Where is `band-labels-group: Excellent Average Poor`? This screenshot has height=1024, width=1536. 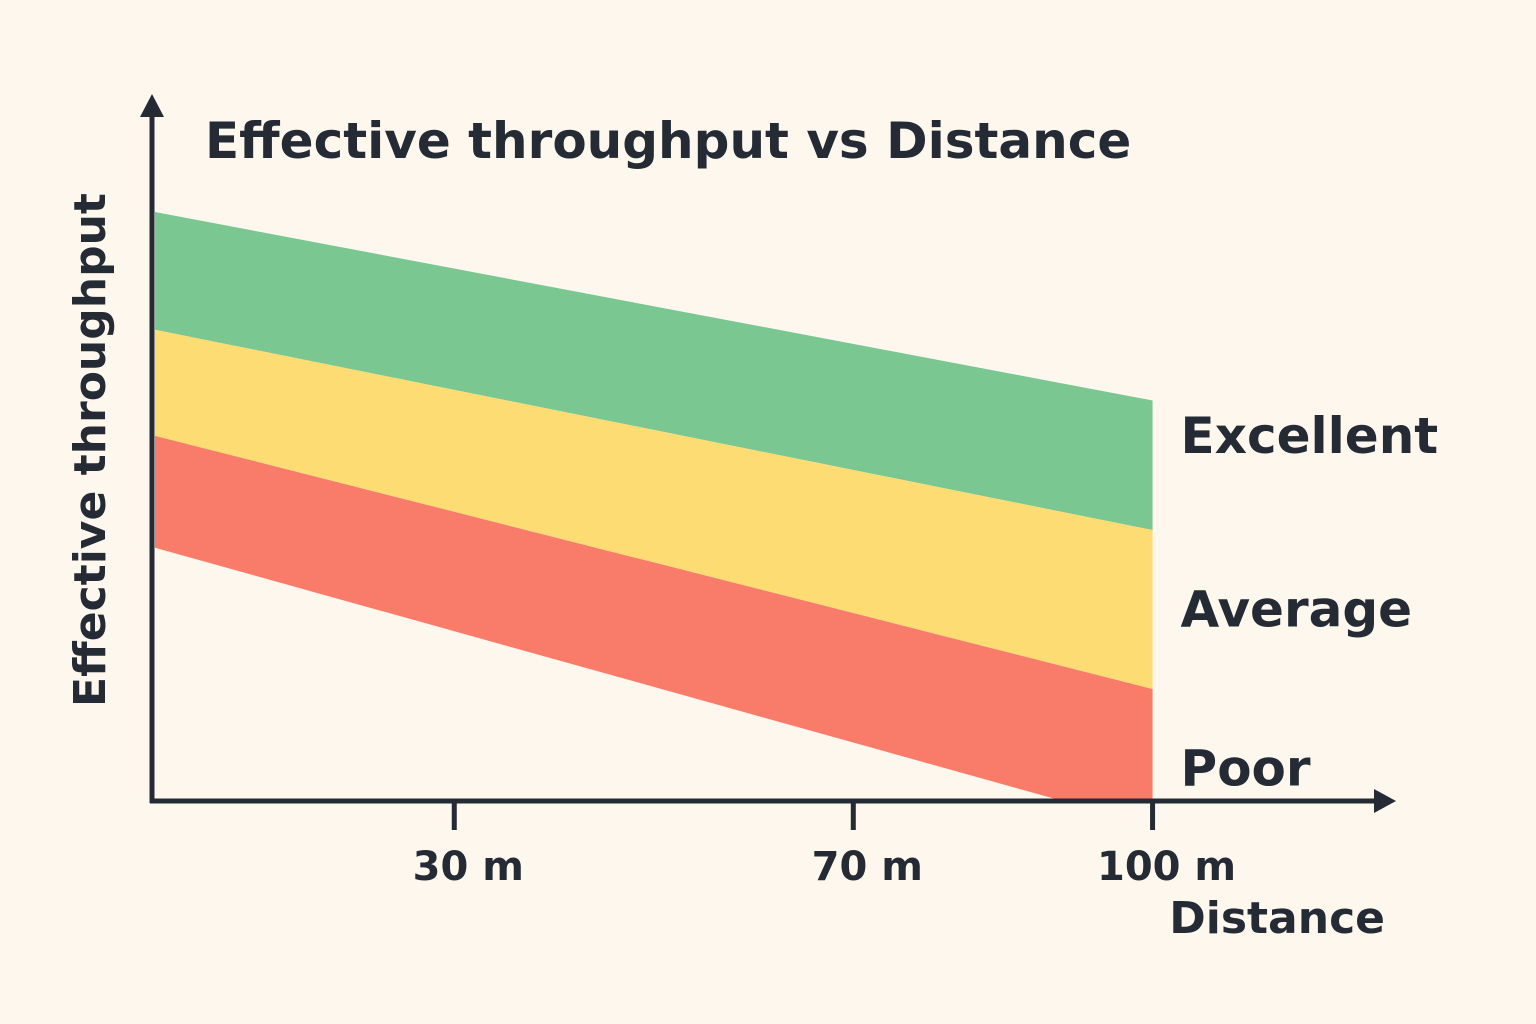
band-labels-group: Excellent Average Poor is located at coordinates (1310, 602).